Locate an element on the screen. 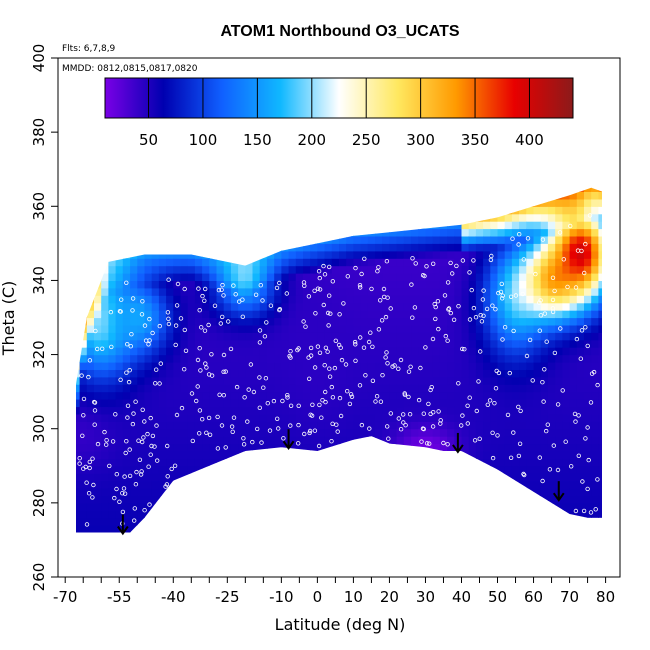 The image size is (650, 650). colorbar: 50 100 150 200 250 300 350 400 is located at coordinates (339, 113).